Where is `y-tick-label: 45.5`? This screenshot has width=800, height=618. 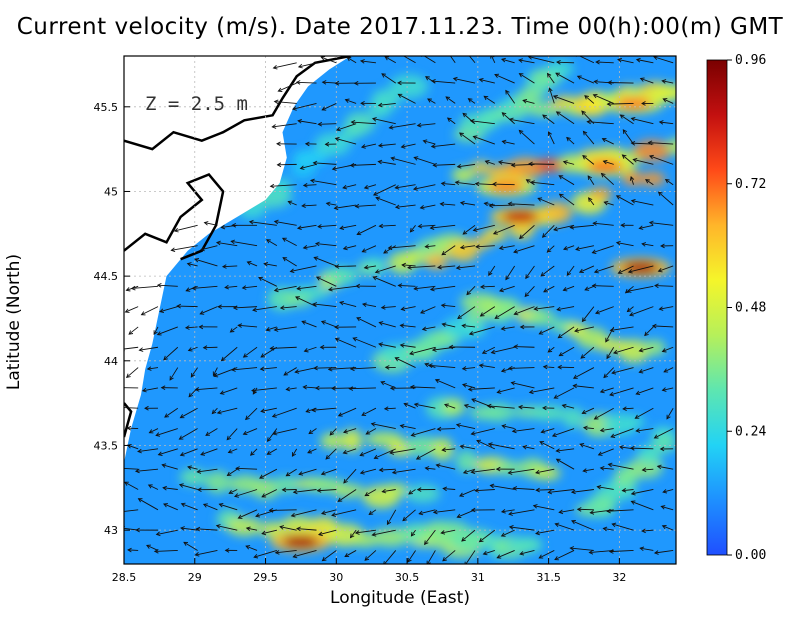 y-tick-label: 45.5 is located at coordinates (106, 107).